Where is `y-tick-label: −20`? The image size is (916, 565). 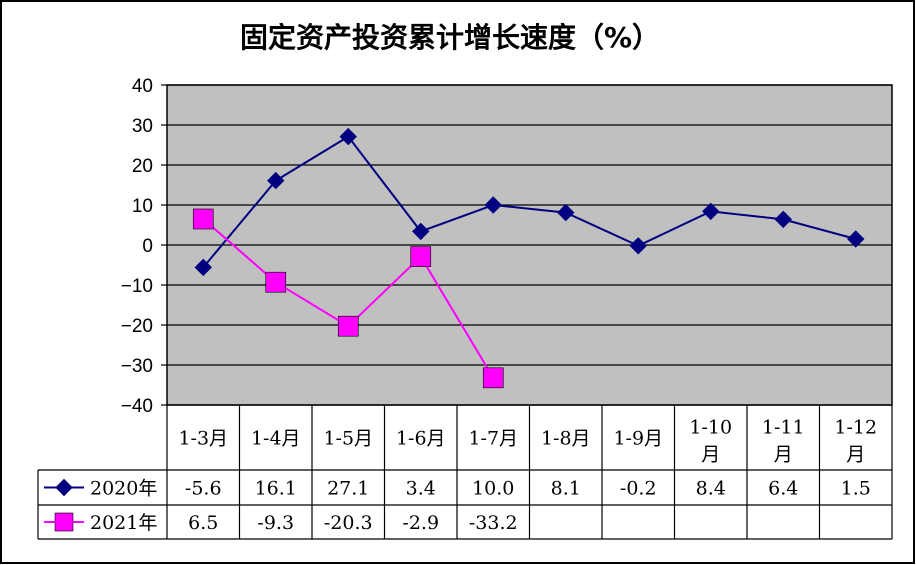 y-tick-label: −20 is located at coordinates (137, 326).